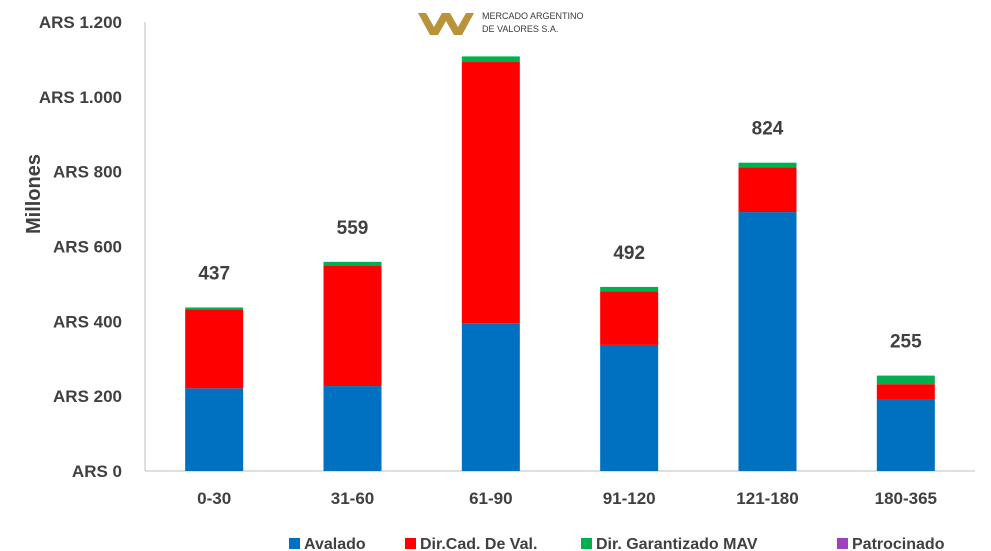 The height and width of the screenshot is (551, 991). What do you see at coordinates (768, 129) in the screenshot?
I see `total-label: 824` at bounding box center [768, 129].